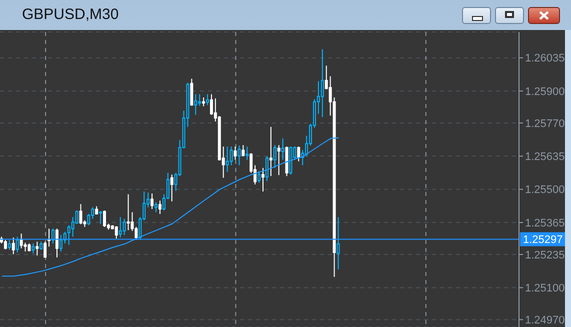 Image resolution: width=571 pixels, height=327 pixels. Describe the element at coordinates (545, 58) in the screenshot. I see `y-tick-label: 1.26035` at that location.